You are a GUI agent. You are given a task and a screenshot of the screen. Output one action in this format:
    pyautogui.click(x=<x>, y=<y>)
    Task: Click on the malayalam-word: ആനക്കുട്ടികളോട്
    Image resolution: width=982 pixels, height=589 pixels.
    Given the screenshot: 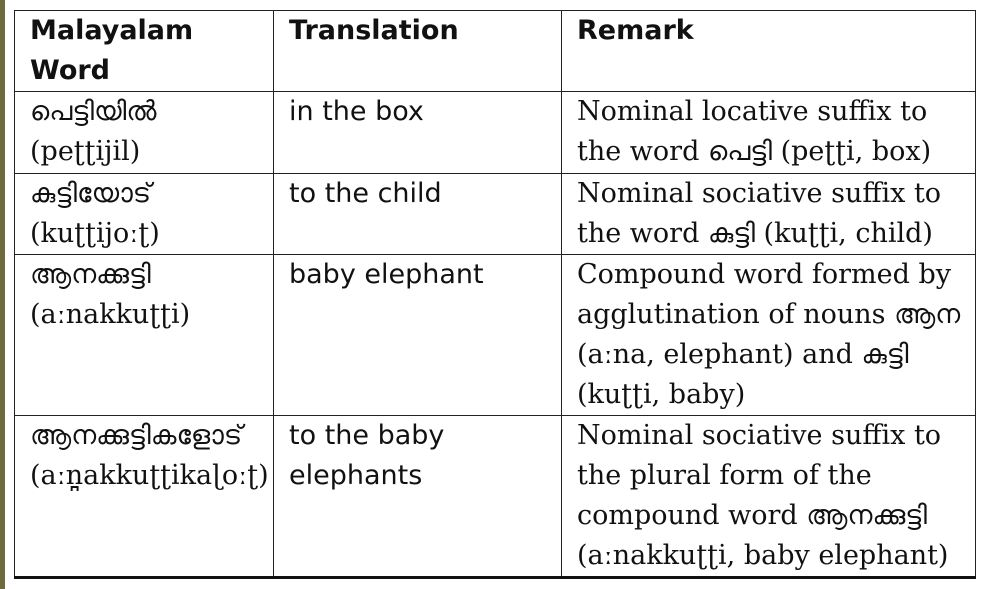 What is the action you would take?
    pyautogui.click(x=136, y=435)
    